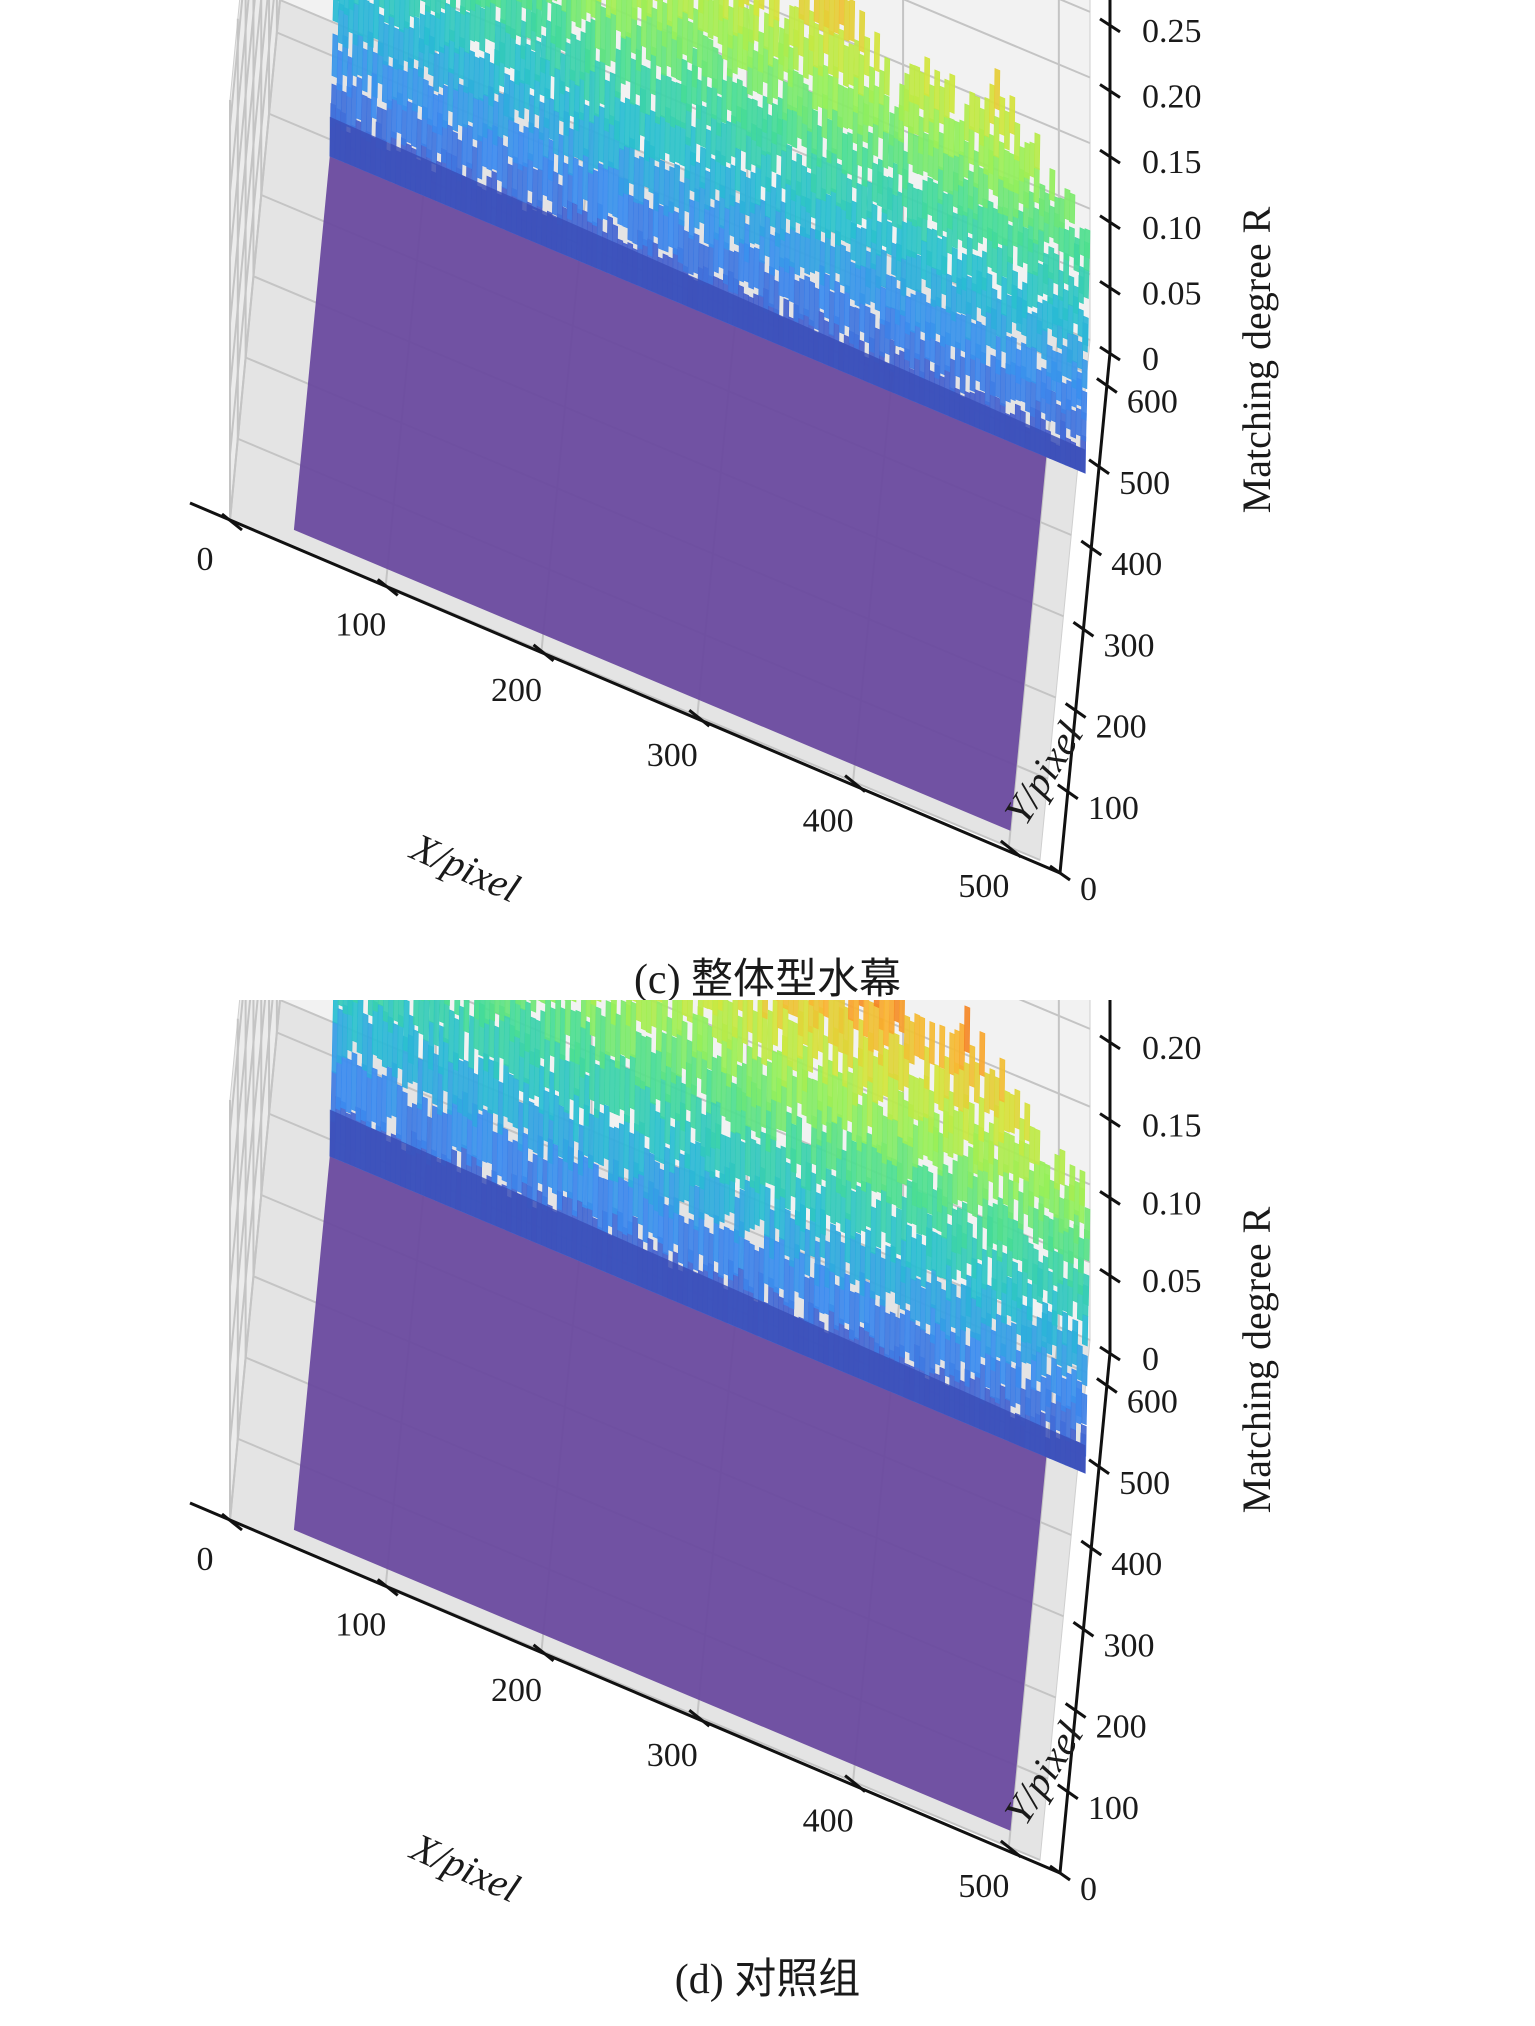  Describe the element at coordinates (516, 1690) in the screenshot. I see `x-tick-label: 200` at that location.